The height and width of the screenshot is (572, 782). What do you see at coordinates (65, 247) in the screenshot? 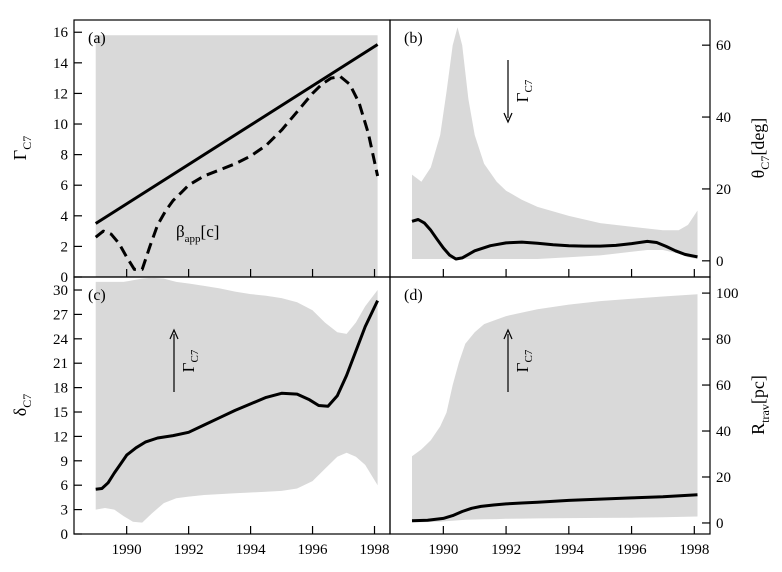
I see `y-tick-label: 2` at bounding box center [65, 247].